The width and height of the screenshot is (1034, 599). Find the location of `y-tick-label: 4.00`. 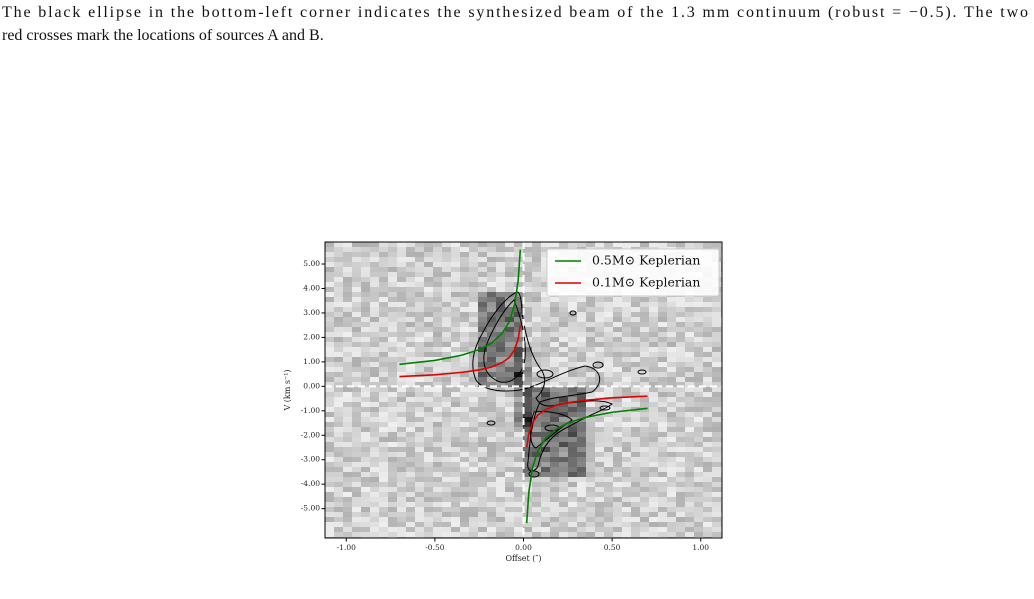

y-tick-label: 4.00 is located at coordinates (311, 287).